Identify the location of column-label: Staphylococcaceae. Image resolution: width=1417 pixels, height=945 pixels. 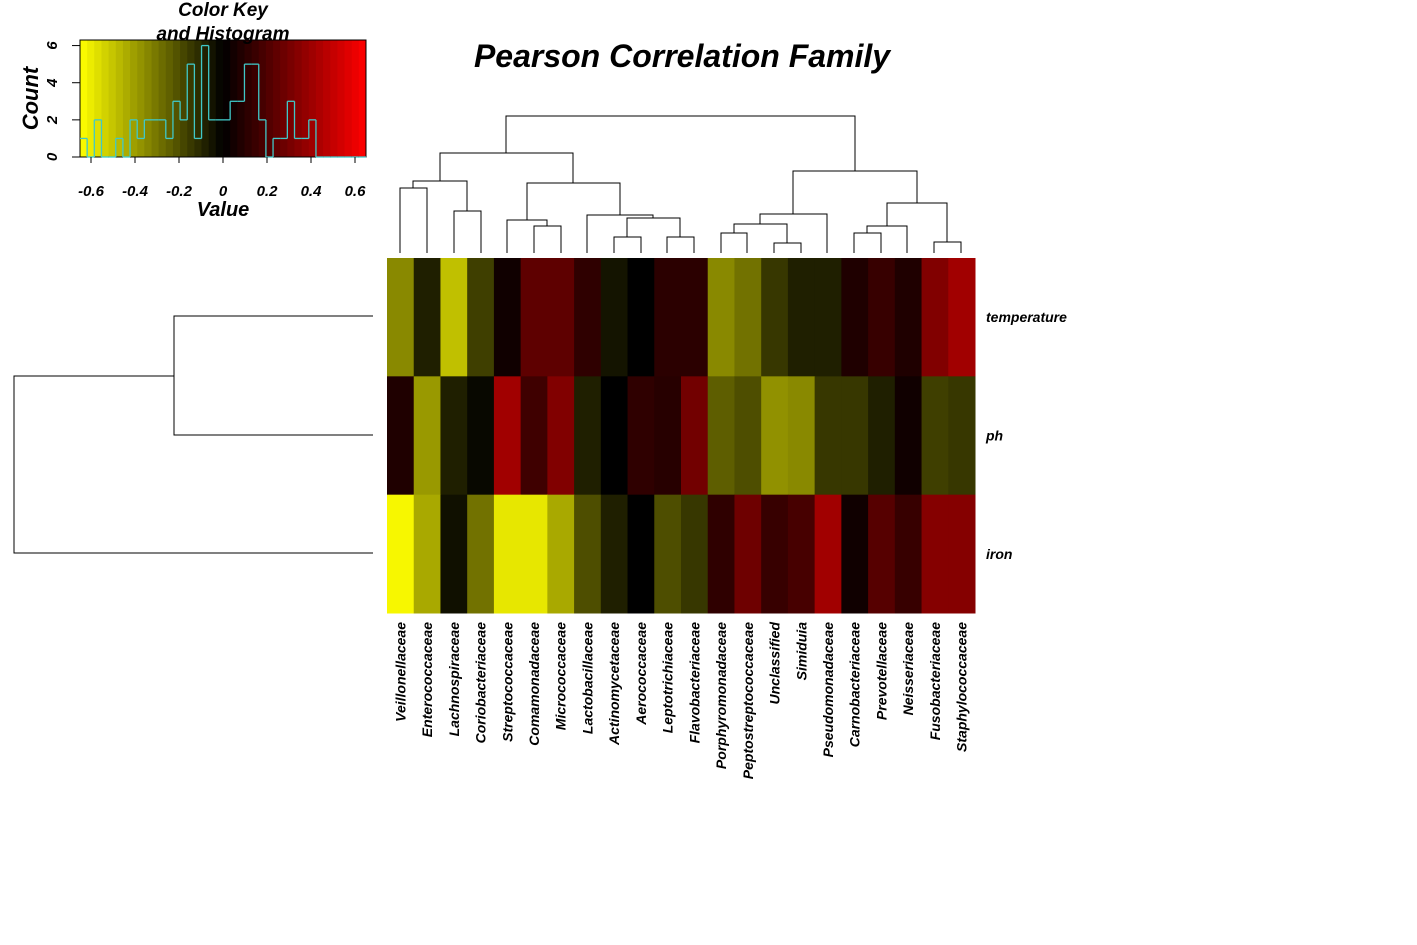
(962, 687).